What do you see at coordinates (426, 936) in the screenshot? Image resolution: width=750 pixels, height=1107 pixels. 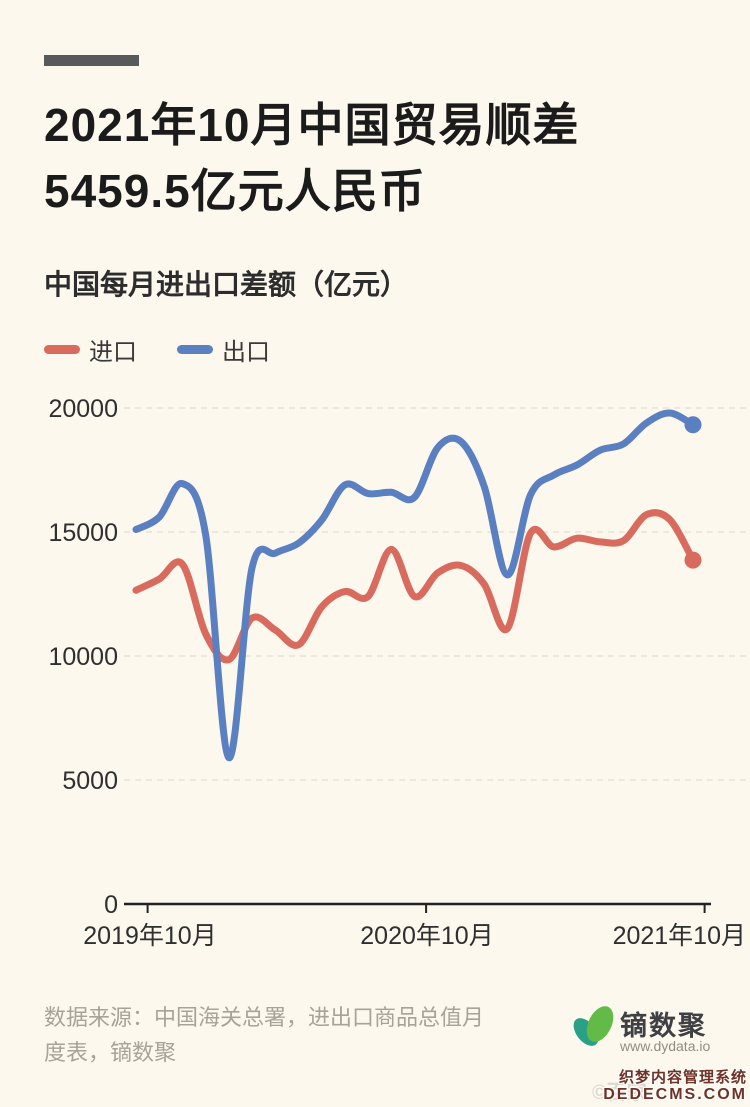 I see `svg-text: 2020年10月` at bounding box center [426, 936].